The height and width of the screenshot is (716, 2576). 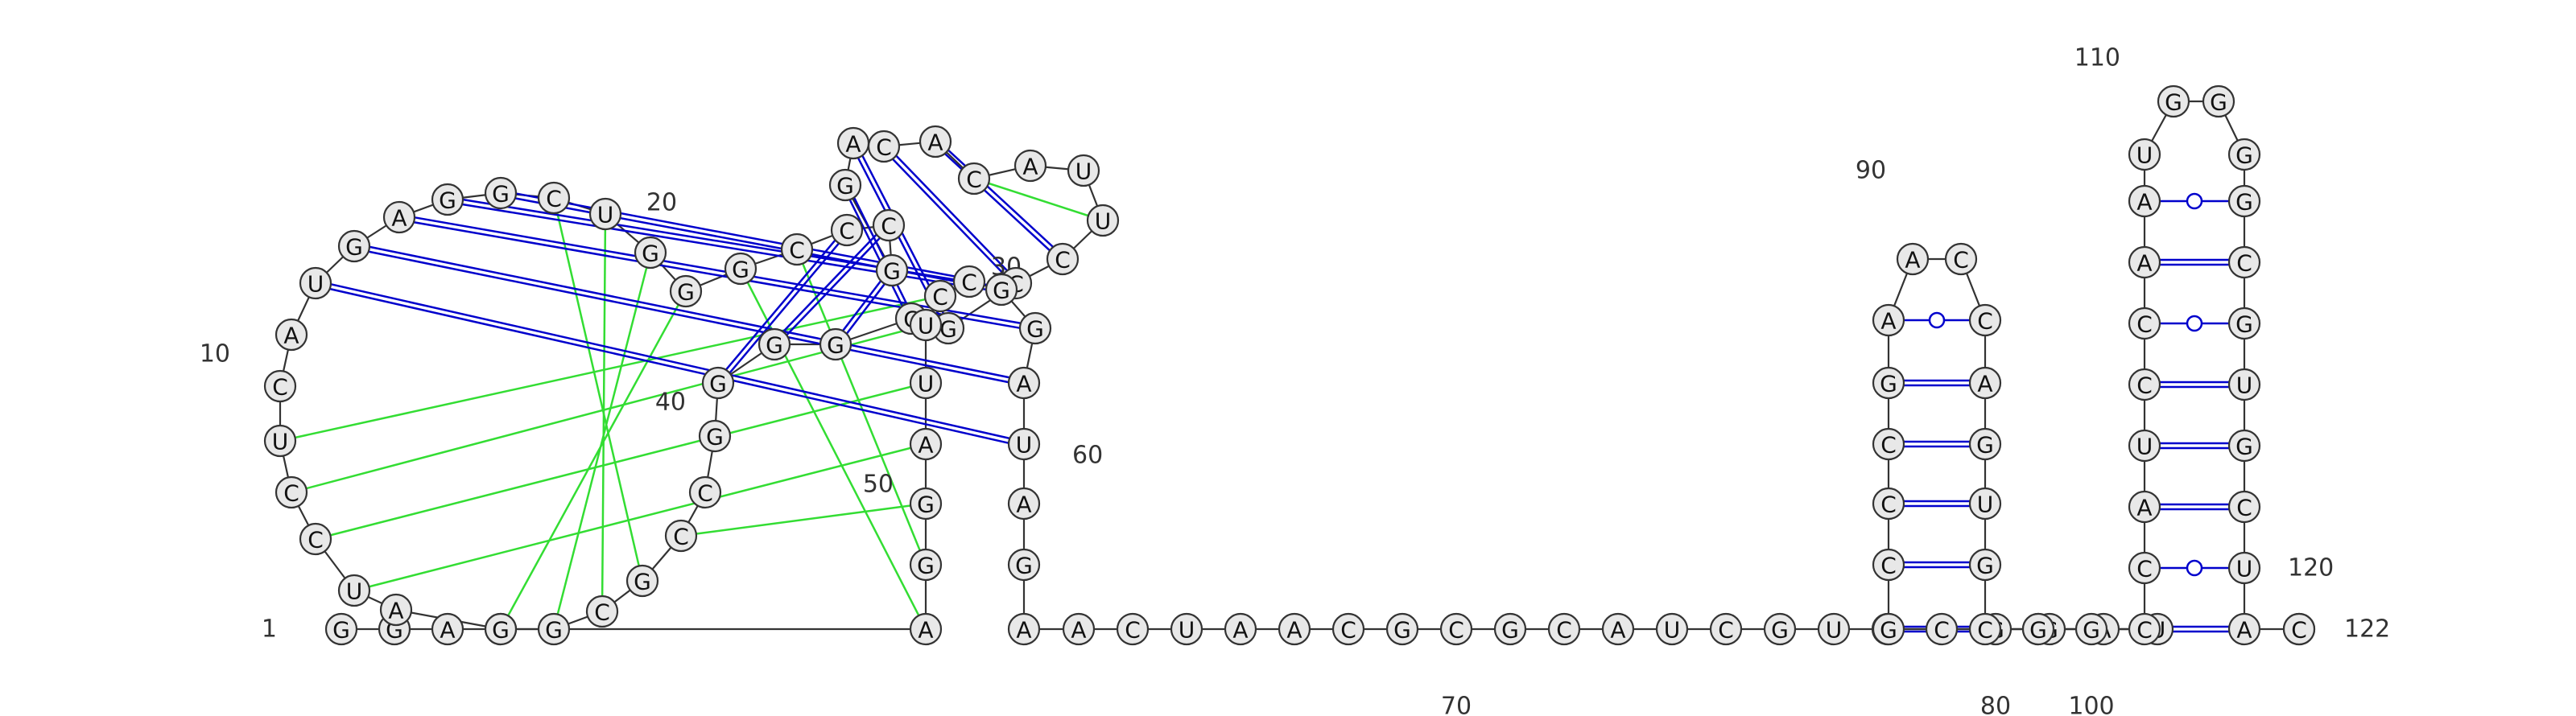 I want to click on position-label: 100, so click(x=2091, y=704).